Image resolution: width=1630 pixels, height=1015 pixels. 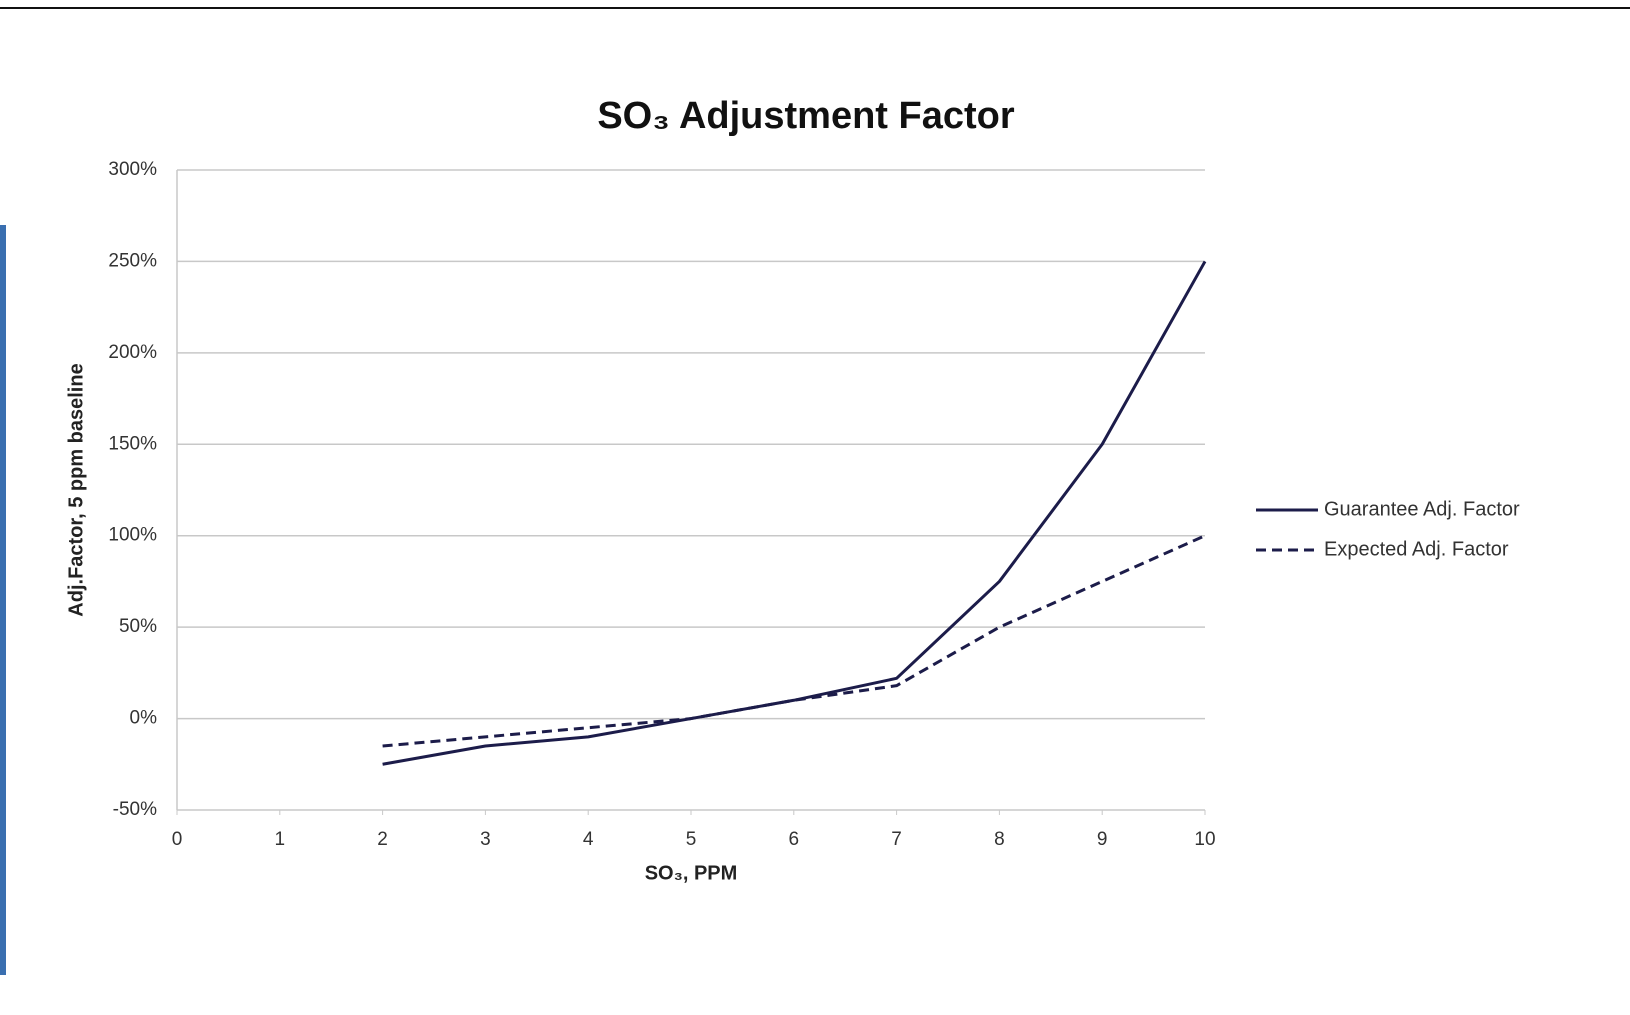 I want to click on x-tick-label: 8, so click(x=999, y=839).